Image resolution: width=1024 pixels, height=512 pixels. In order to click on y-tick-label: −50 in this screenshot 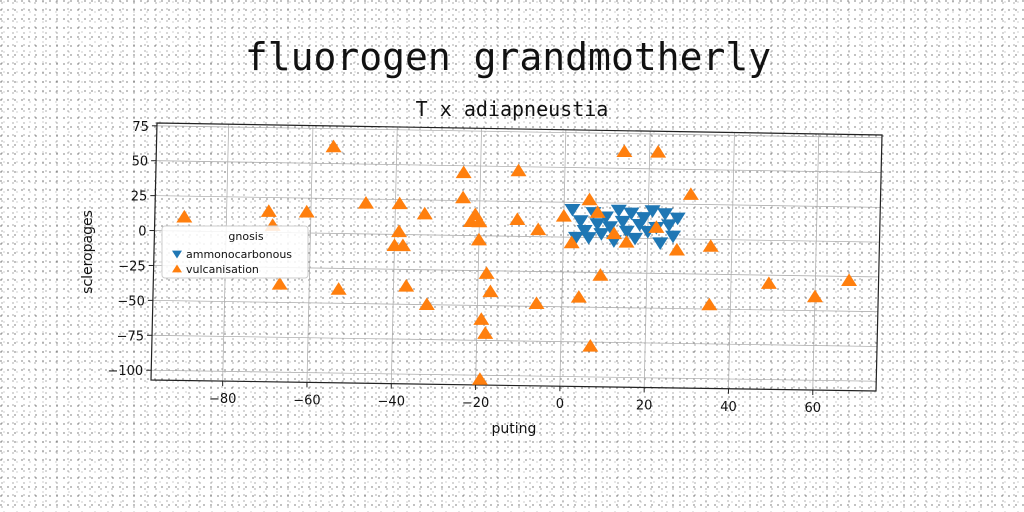, I will do `click(130, 301)`.